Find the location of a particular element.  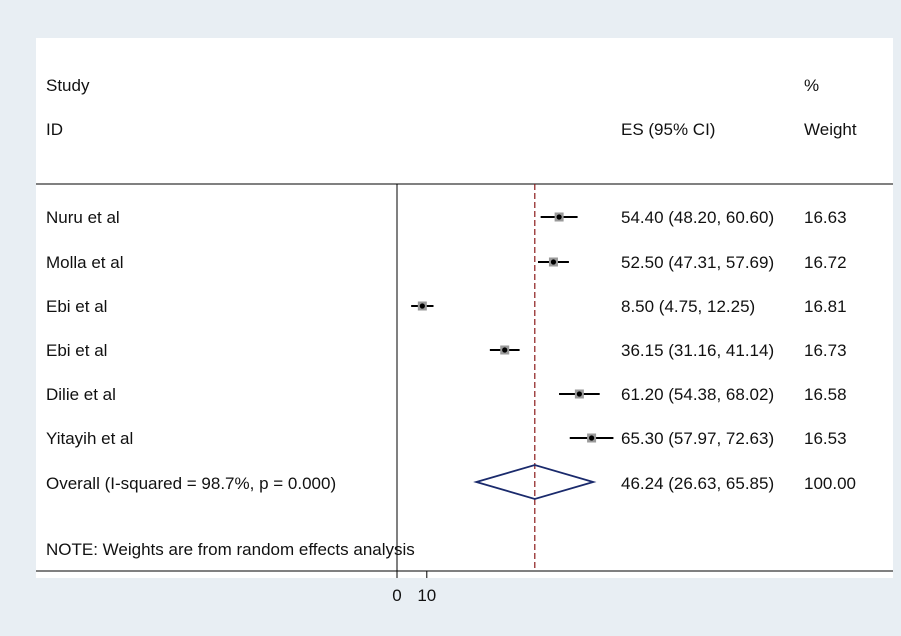

study-ci-text: 54.40 (48.20, 60.60) is located at coordinates (697, 217).